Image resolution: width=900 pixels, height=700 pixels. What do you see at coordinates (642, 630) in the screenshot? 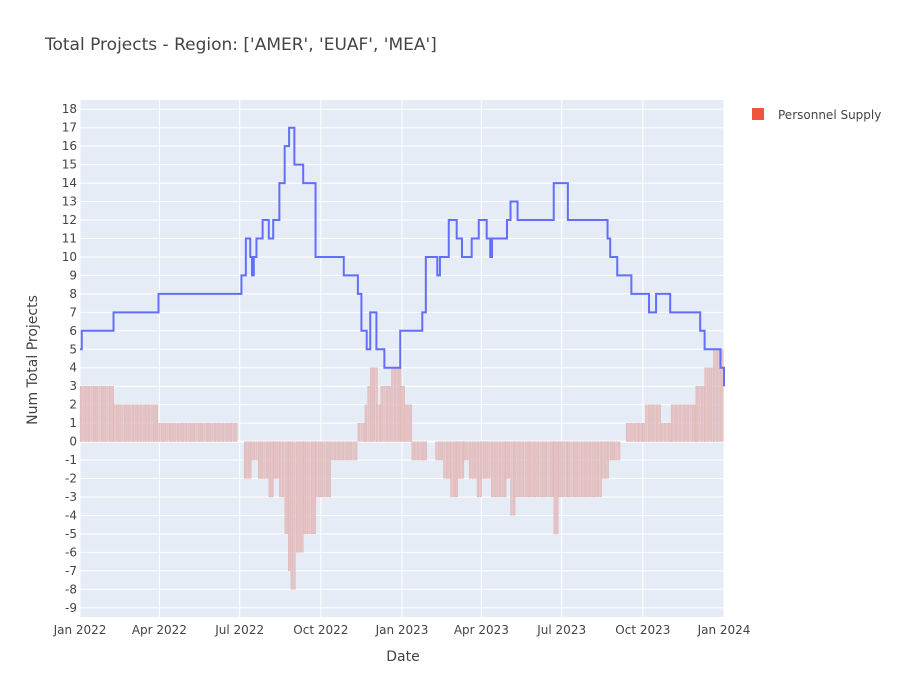
I see `x-tick-label: Oct 2023` at bounding box center [642, 630].